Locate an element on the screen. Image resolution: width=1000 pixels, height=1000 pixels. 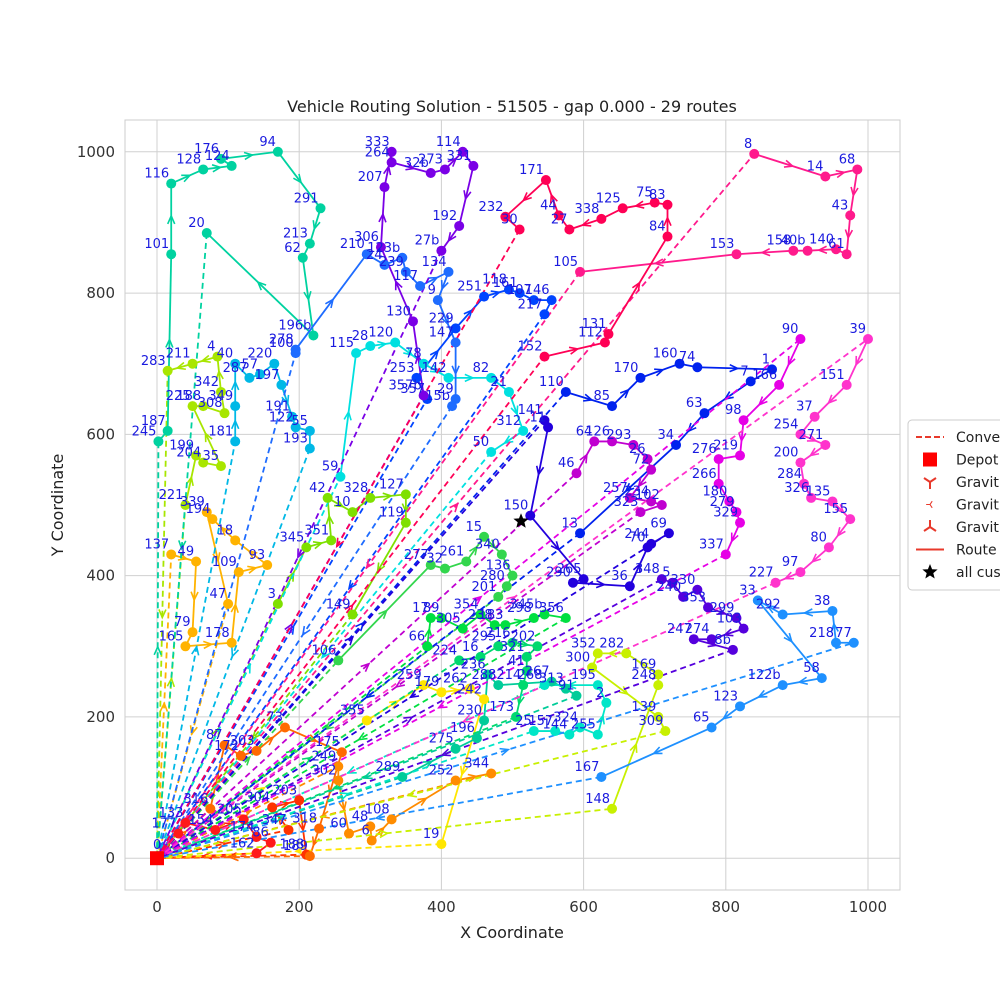
route-17-segment is located at coordinates (802, 682).